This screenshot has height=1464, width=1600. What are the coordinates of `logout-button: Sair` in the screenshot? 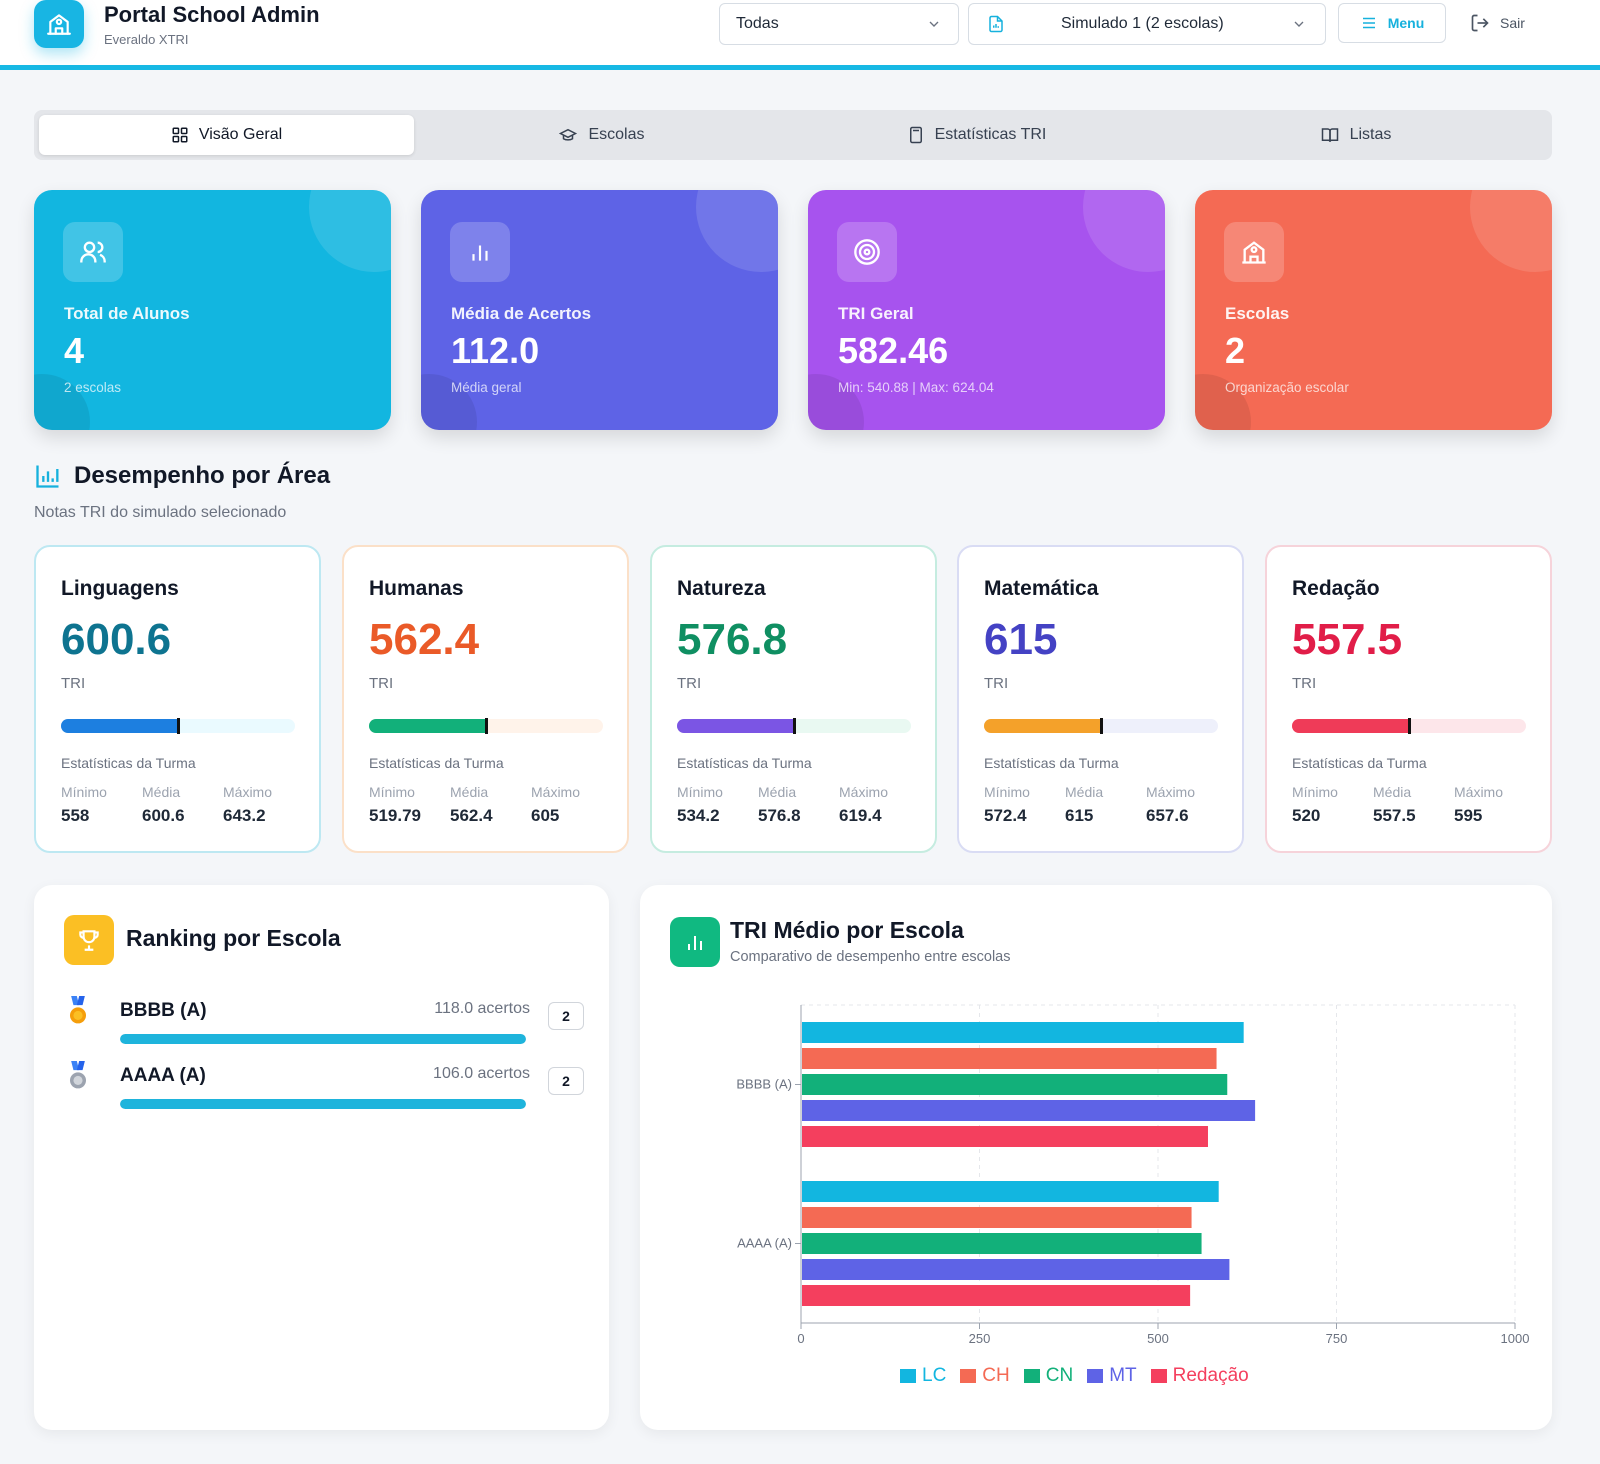 It's located at (1497, 23).